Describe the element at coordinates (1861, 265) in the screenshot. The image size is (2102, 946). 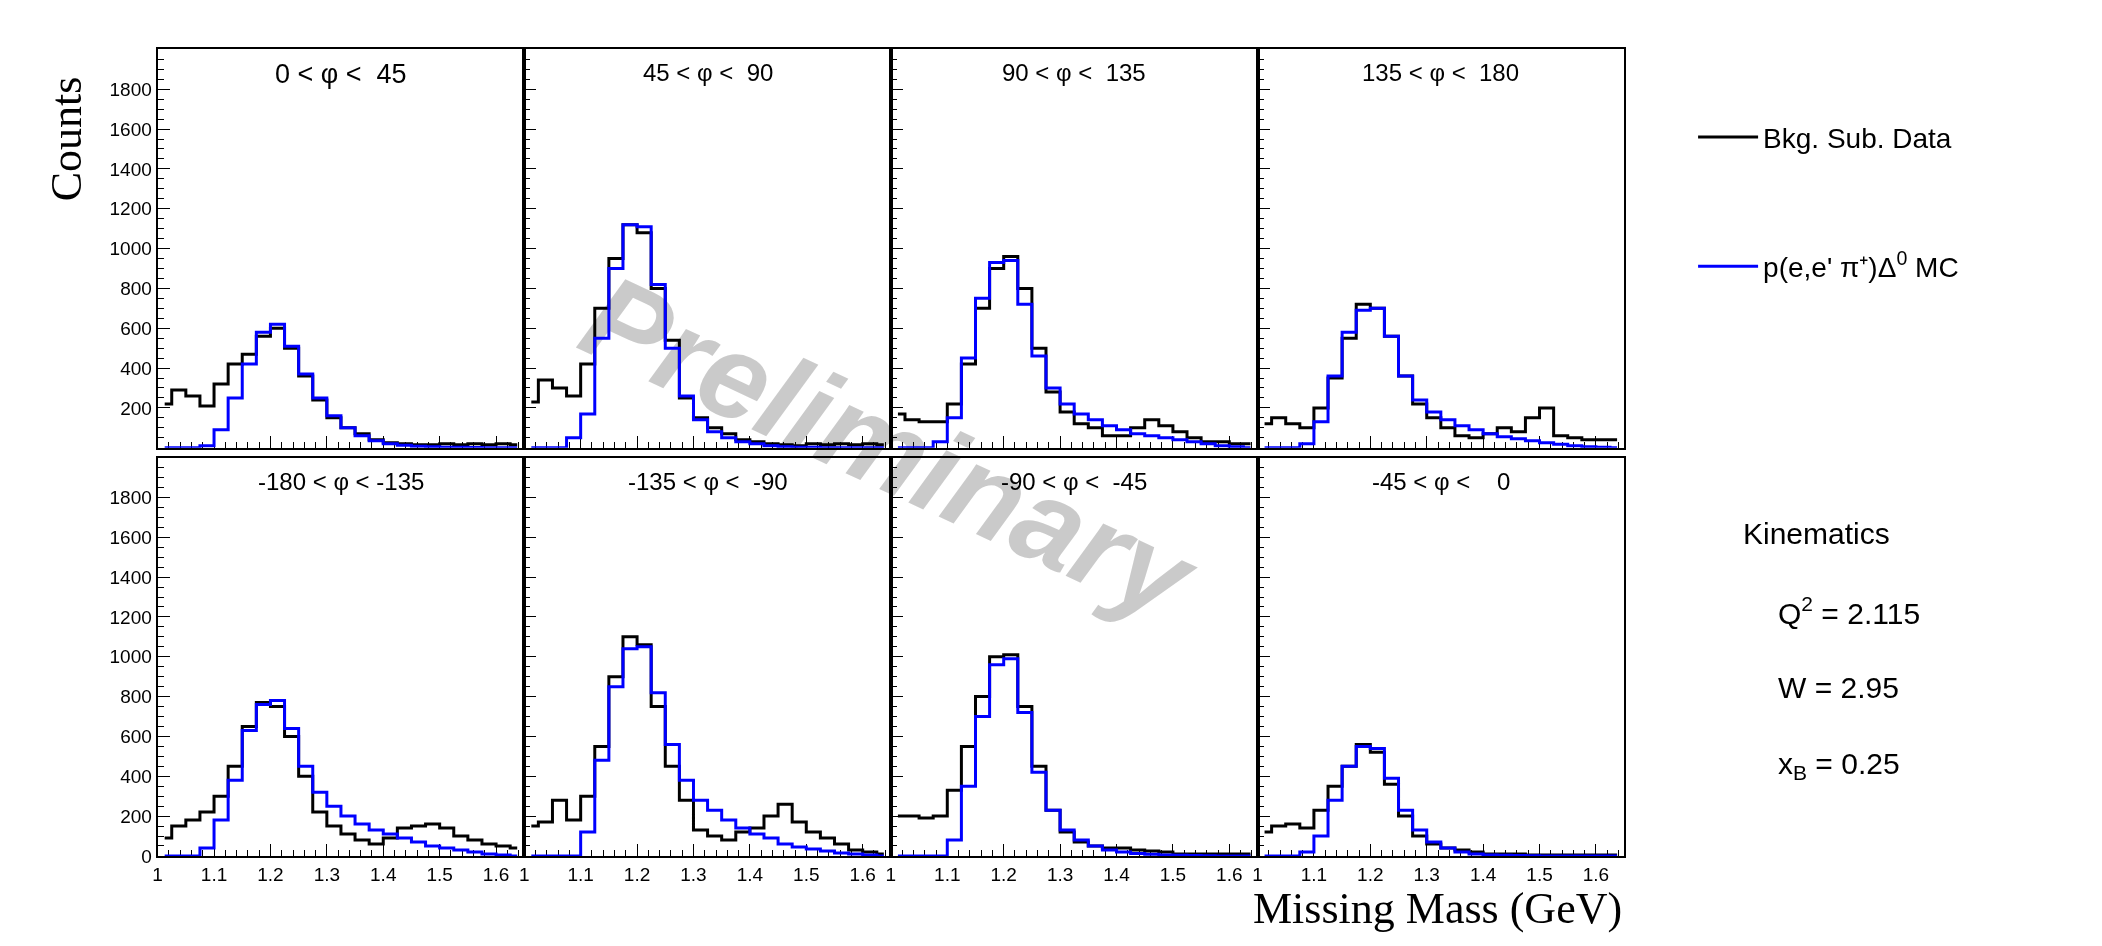
I see `legend-label: p(e,e' π⁺)Δ$^{0}$ MC` at that location.